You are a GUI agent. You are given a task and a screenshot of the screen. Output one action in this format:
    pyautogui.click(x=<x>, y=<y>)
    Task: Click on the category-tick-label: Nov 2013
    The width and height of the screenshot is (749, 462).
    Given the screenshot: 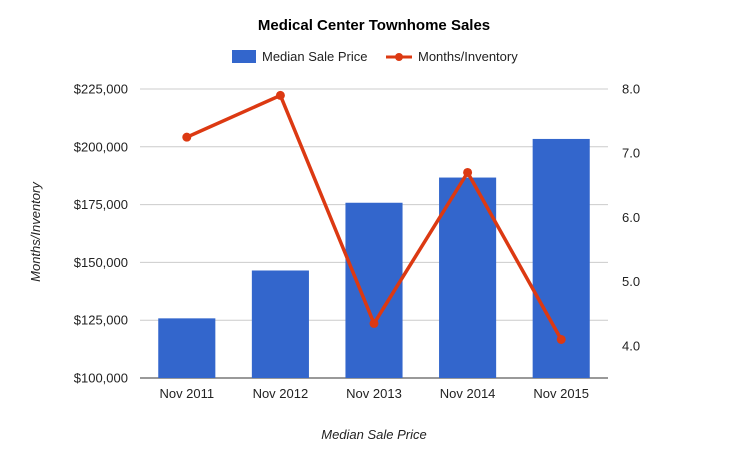 What is the action you would take?
    pyautogui.click(x=374, y=393)
    